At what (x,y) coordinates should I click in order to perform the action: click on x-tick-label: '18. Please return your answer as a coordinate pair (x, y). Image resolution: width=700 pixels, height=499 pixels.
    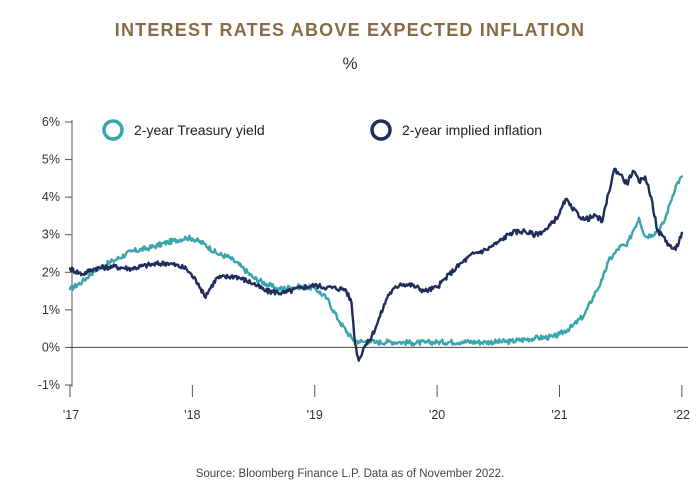
    Looking at the image, I should click on (192, 415).